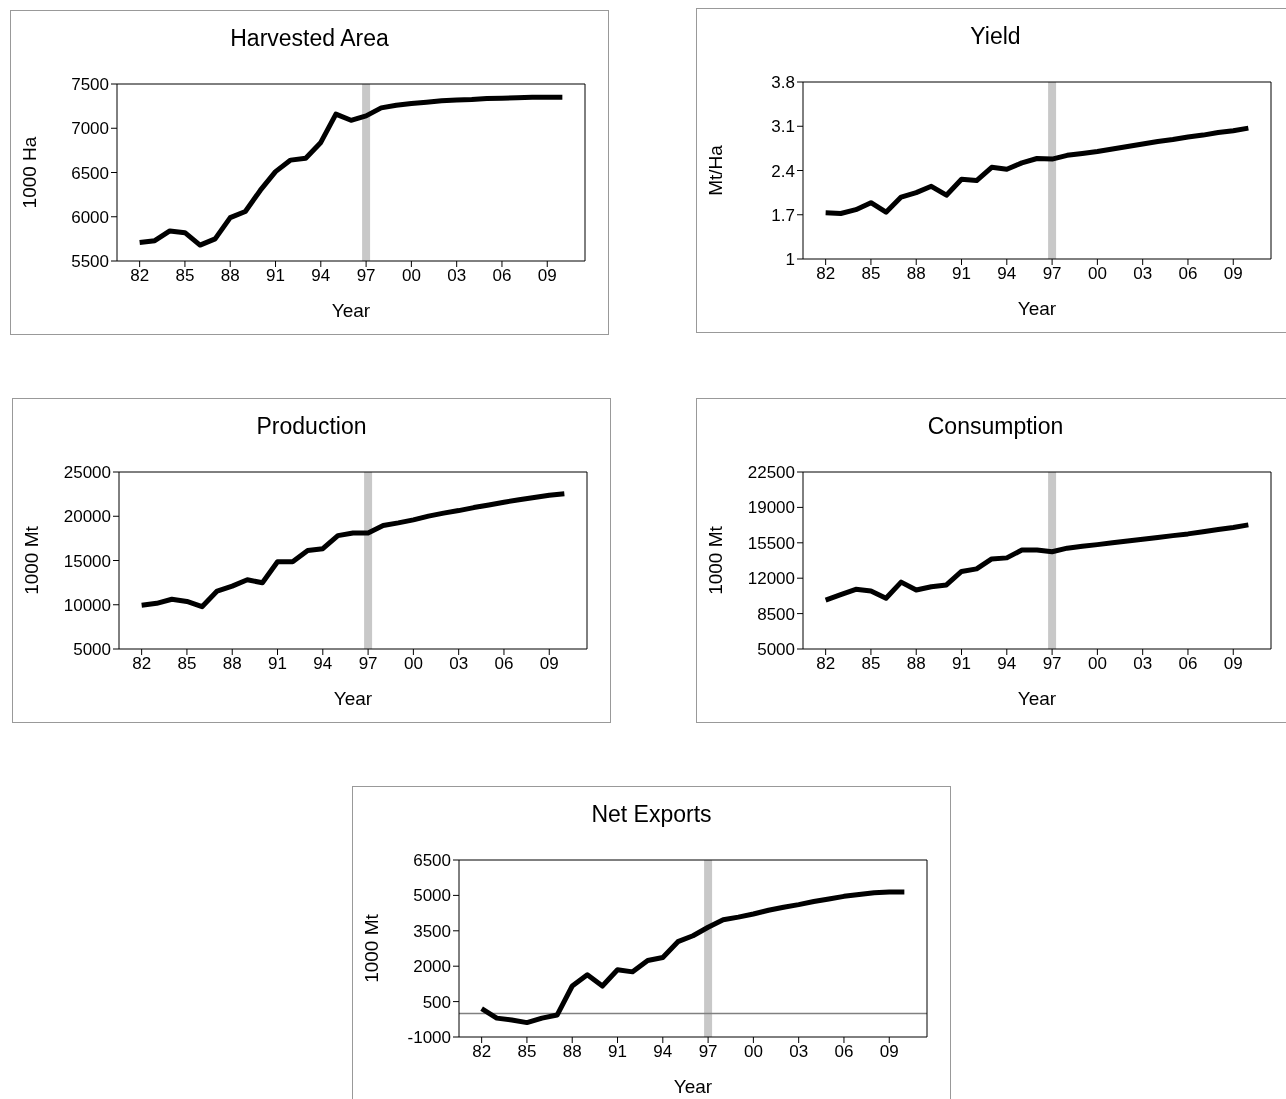 The image size is (1286, 1099). Describe the element at coordinates (771, 473) in the screenshot. I see `y-tick-label: 22500` at that location.